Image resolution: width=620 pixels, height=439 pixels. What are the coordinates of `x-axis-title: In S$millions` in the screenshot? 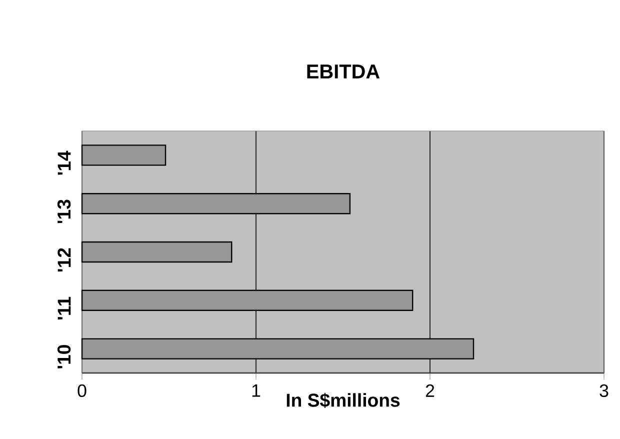 It's located at (343, 400).